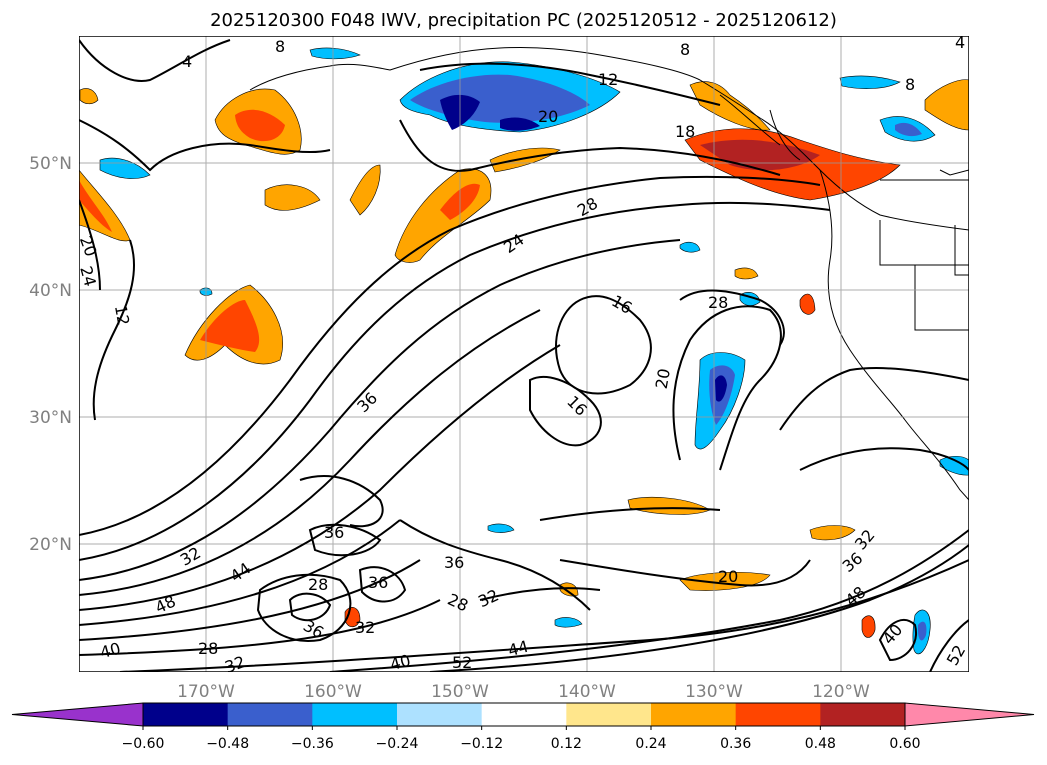  What do you see at coordinates (481, 744) in the screenshot?
I see `colorbar-tick-label: −0.12` at bounding box center [481, 744].